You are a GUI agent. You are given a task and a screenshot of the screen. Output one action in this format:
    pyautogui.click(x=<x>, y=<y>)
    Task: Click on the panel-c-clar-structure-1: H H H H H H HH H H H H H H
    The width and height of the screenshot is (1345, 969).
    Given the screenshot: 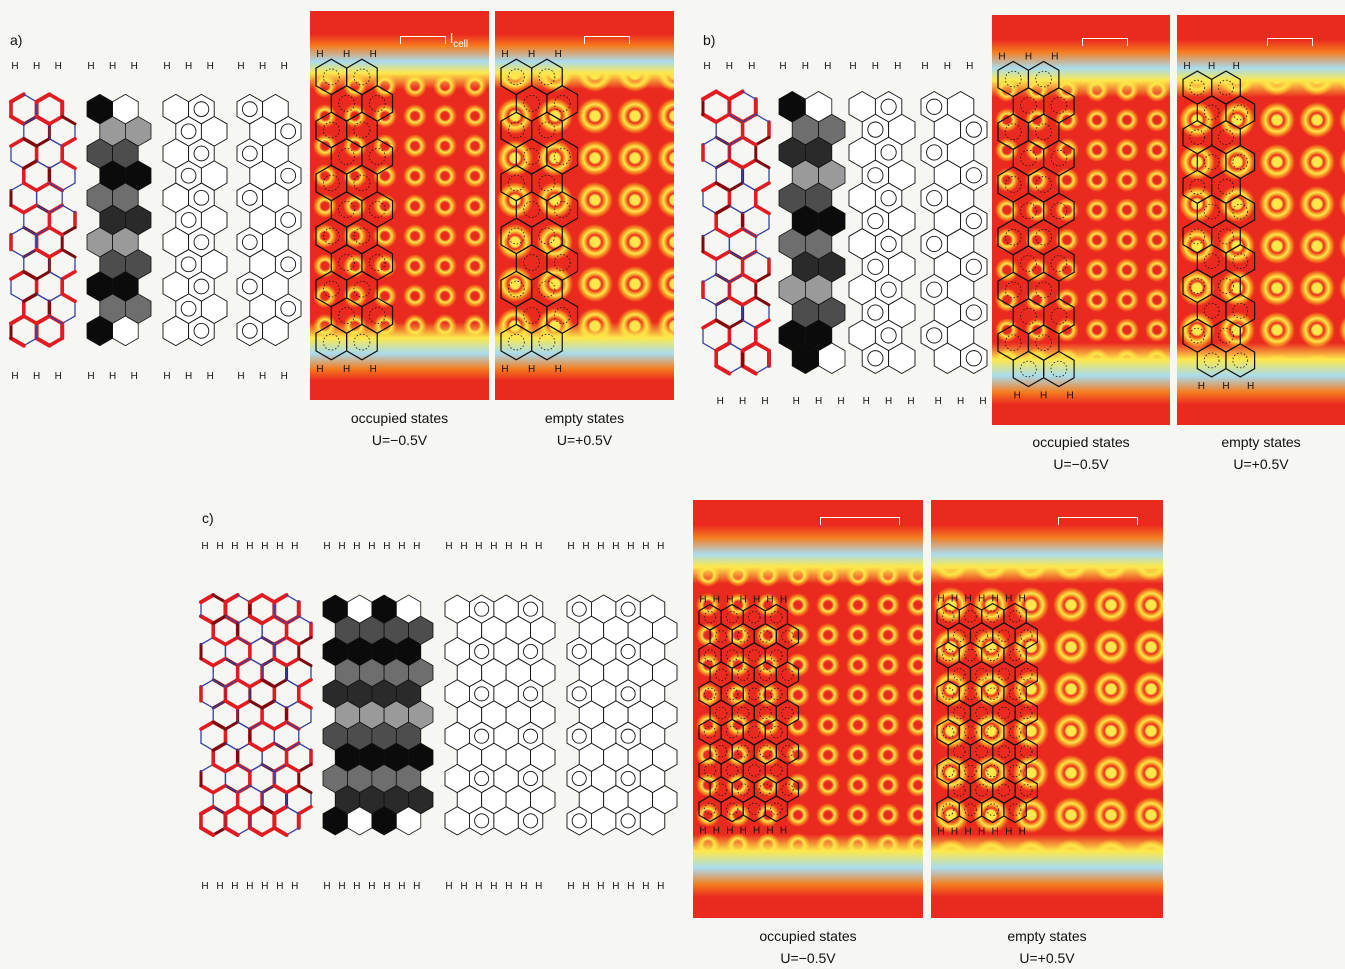 What is the action you would take?
    pyautogui.click(x=500, y=716)
    